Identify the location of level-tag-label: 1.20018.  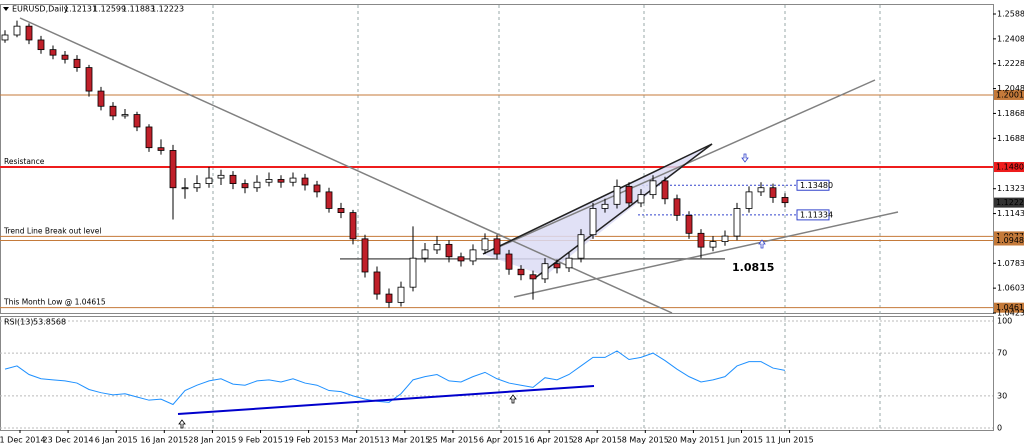
(1010, 94).